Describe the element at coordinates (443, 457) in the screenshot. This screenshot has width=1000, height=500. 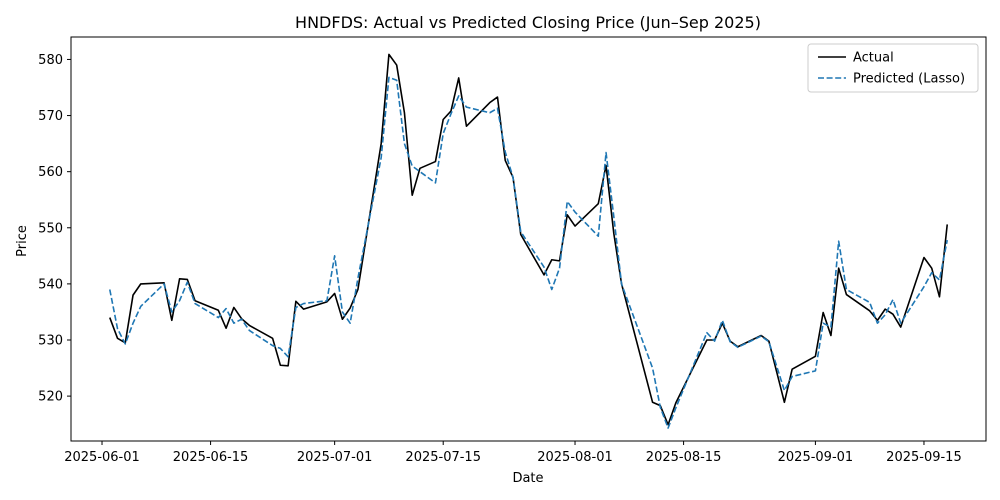
I see `x-tick-label: 2025-07-15` at that location.